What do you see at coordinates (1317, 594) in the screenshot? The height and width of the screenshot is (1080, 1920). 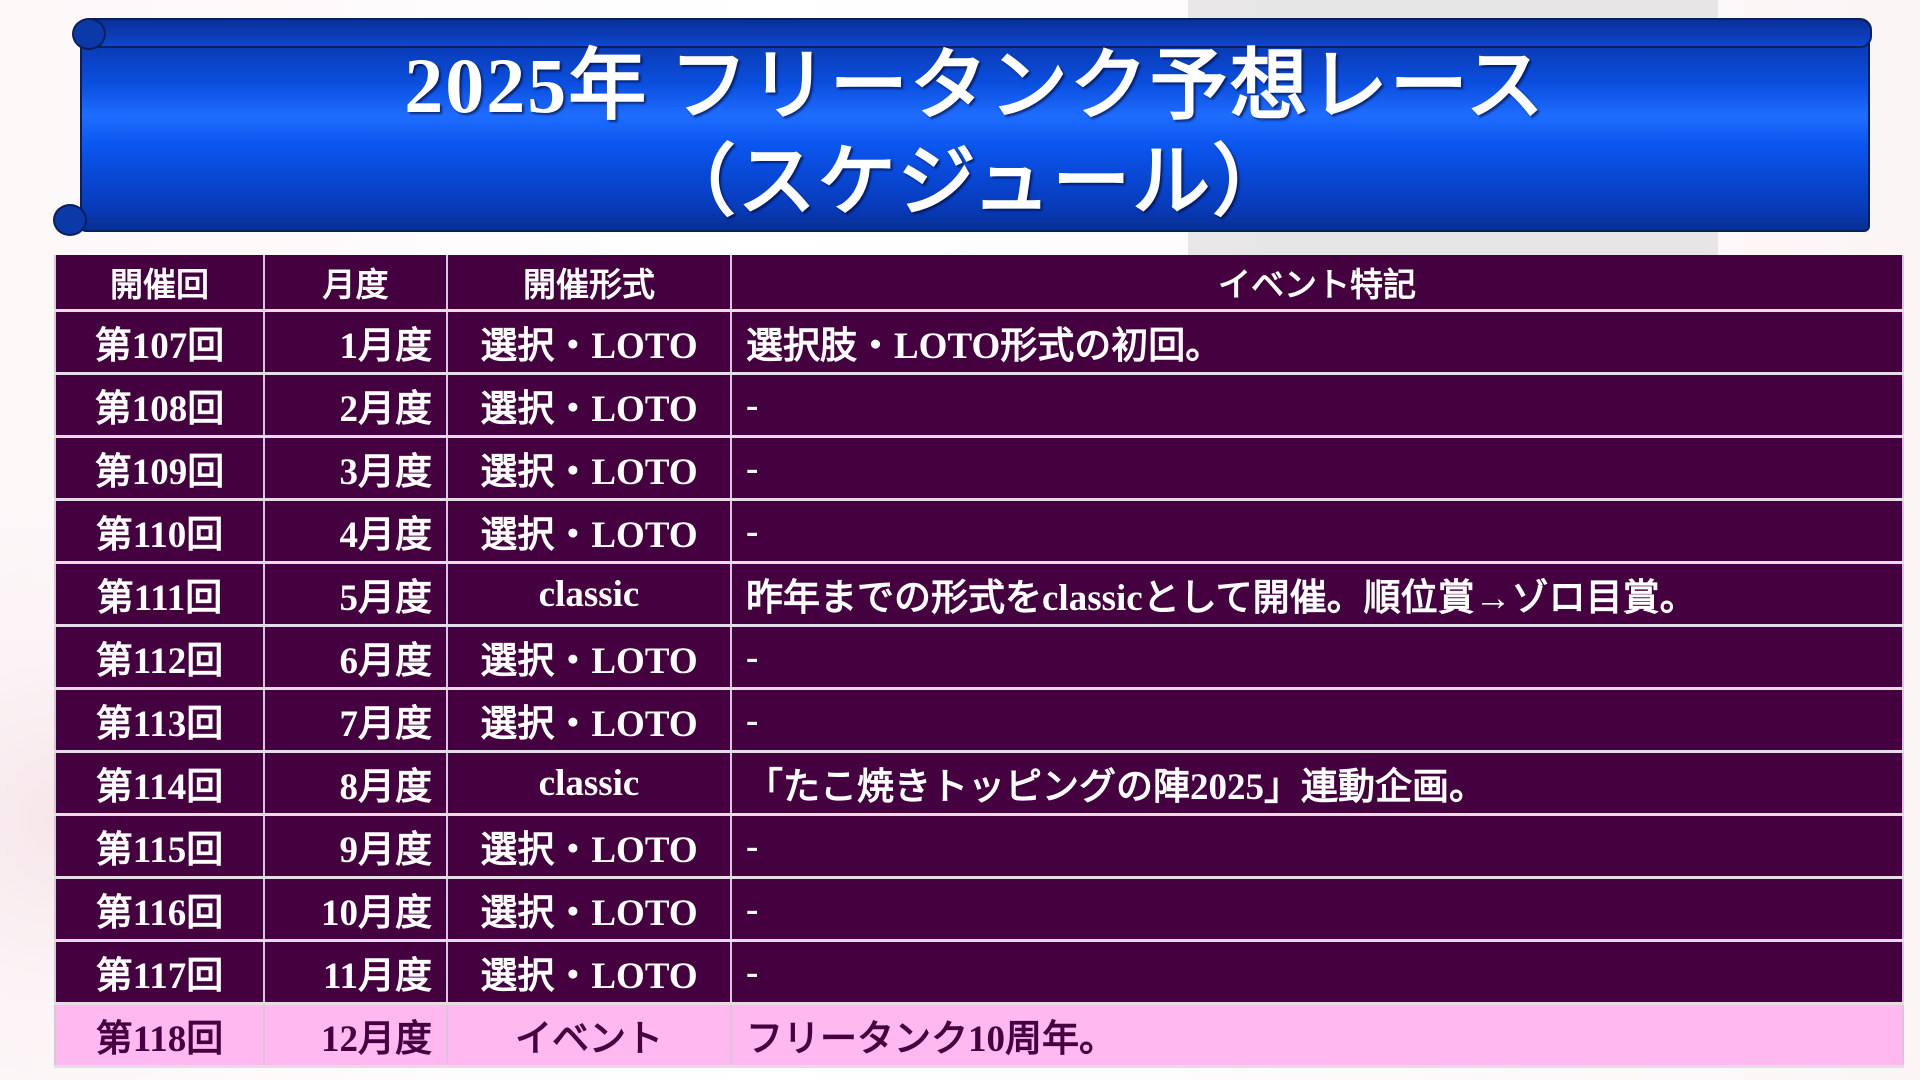 I see `cell-event-notes: 昨年までの形式をclassicとして開催。順位賞→ゾロ目賞。` at bounding box center [1317, 594].